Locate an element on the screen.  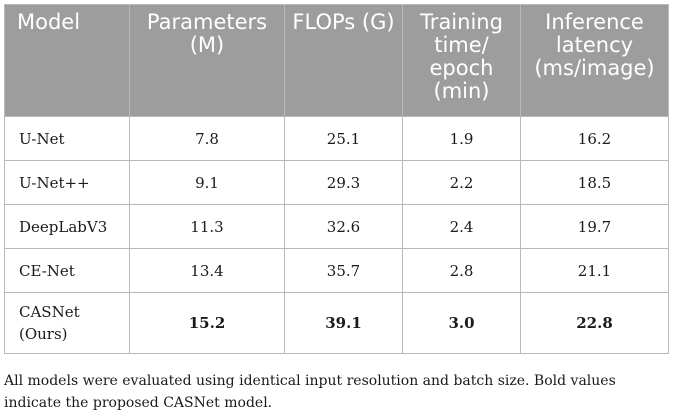
table-row: CE-Net 13.4 35.7 2.8 21.1 is located at coordinates (336, 270).